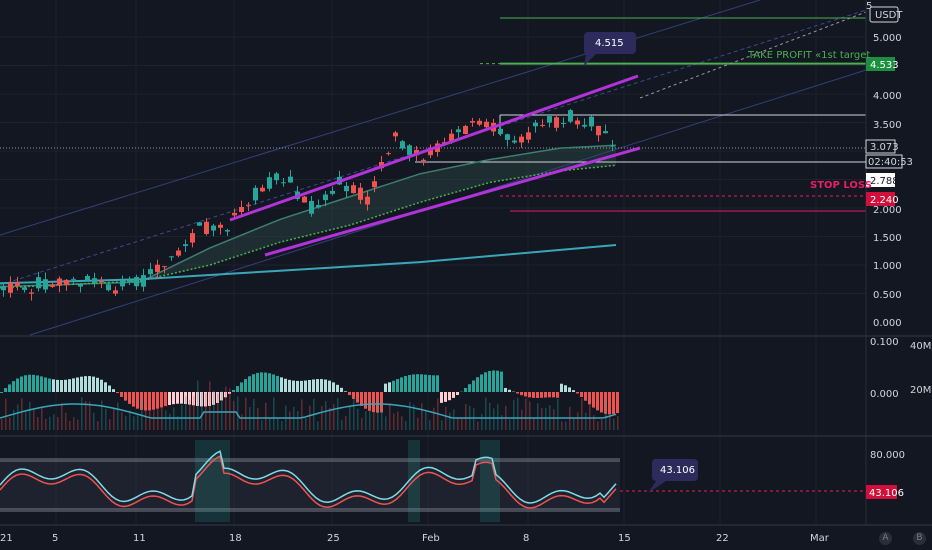 This screenshot has width=932, height=550. Describe the element at coordinates (880, 64) in the screenshot. I see `take-profit-badge` at that location.